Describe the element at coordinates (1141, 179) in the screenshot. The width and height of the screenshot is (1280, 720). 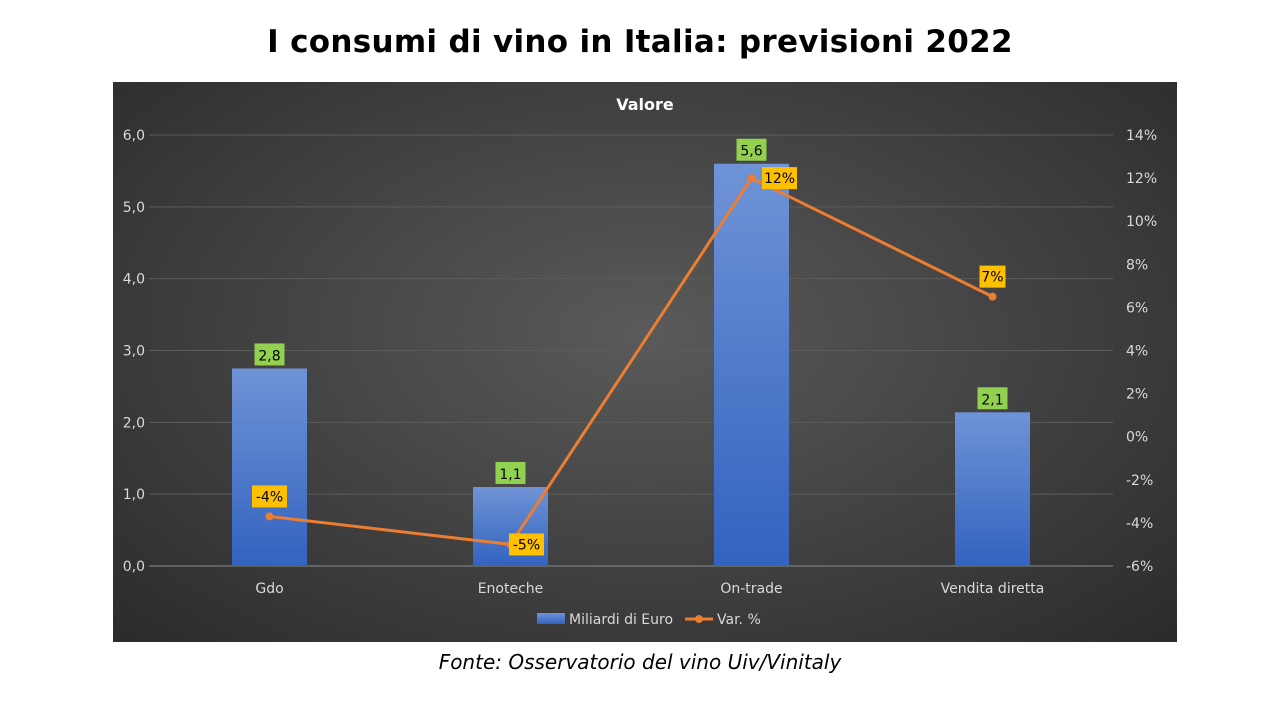
I see `y-right-tick-label: 12%` at that location.